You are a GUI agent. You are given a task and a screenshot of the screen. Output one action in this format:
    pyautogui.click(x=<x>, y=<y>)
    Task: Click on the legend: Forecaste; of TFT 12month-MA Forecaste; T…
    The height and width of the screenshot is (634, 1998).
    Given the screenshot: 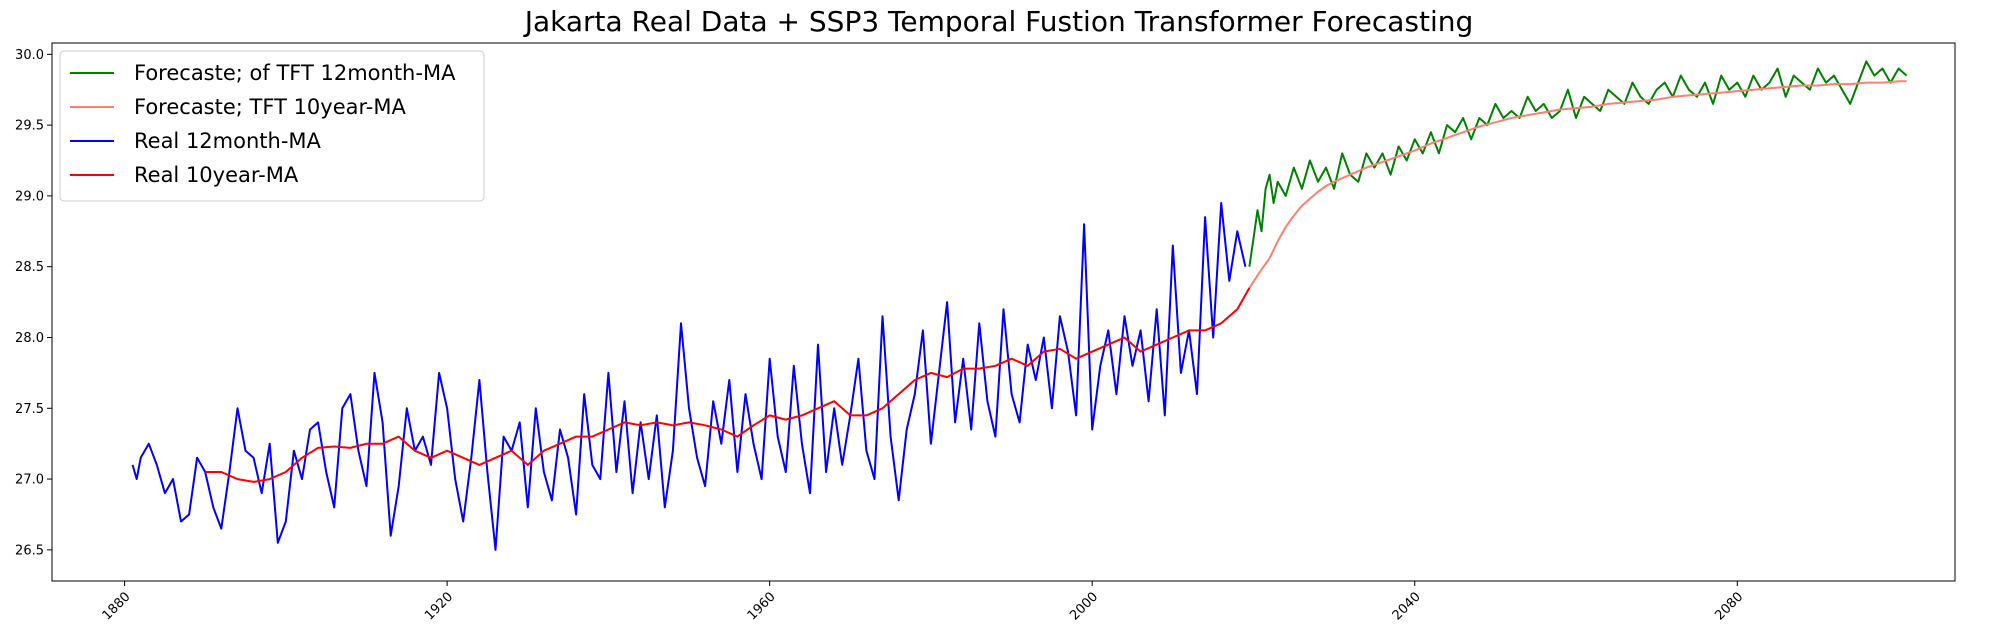 What is the action you would take?
    pyautogui.click(x=272, y=126)
    